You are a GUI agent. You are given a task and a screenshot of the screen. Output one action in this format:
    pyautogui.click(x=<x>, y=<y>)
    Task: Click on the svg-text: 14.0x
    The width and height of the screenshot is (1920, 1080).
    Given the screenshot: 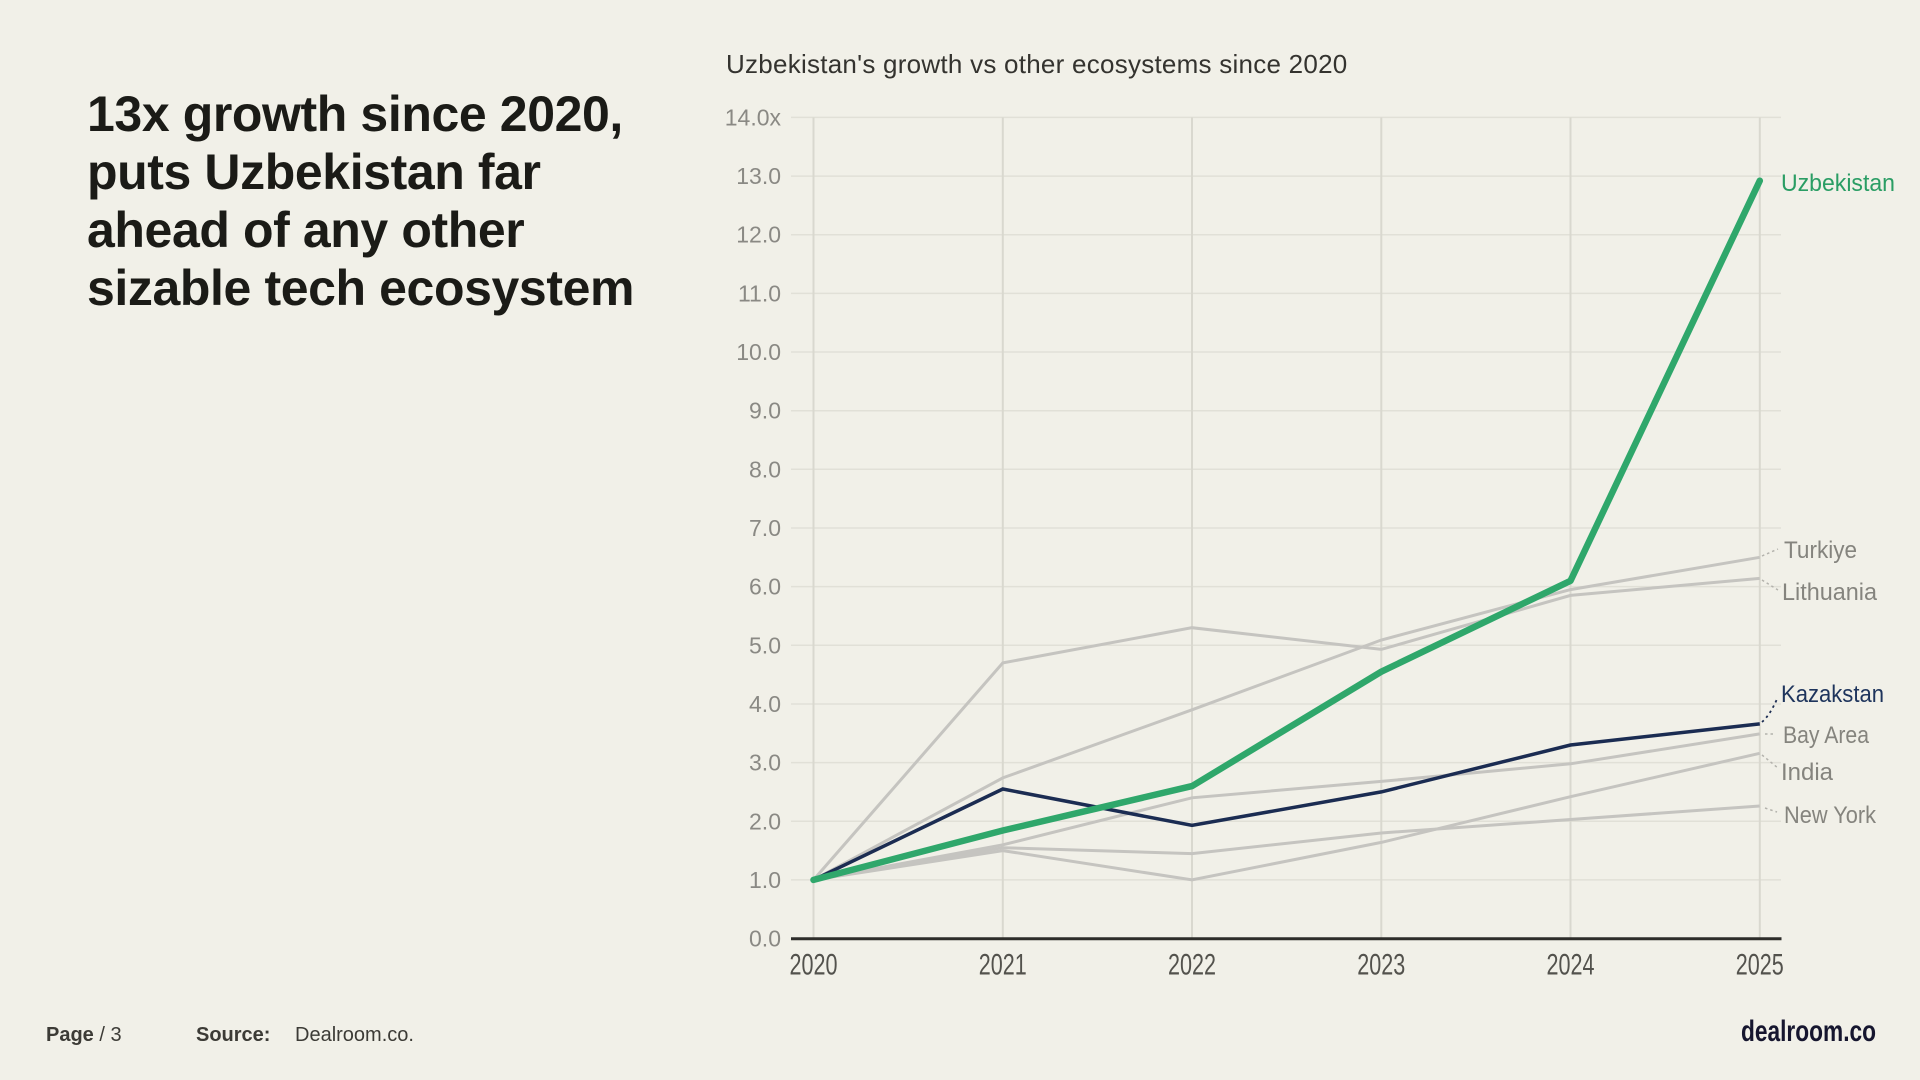 What is the action you would take?
    pyautogui.click(x=753, y=117)
    